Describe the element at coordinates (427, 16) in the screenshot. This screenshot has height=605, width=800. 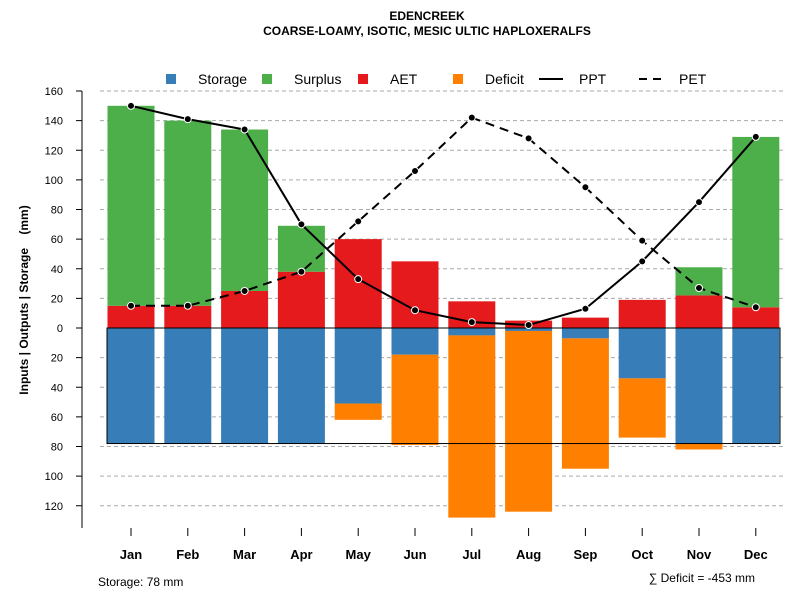
I see `chart-title: EDENCREEK` at that location.